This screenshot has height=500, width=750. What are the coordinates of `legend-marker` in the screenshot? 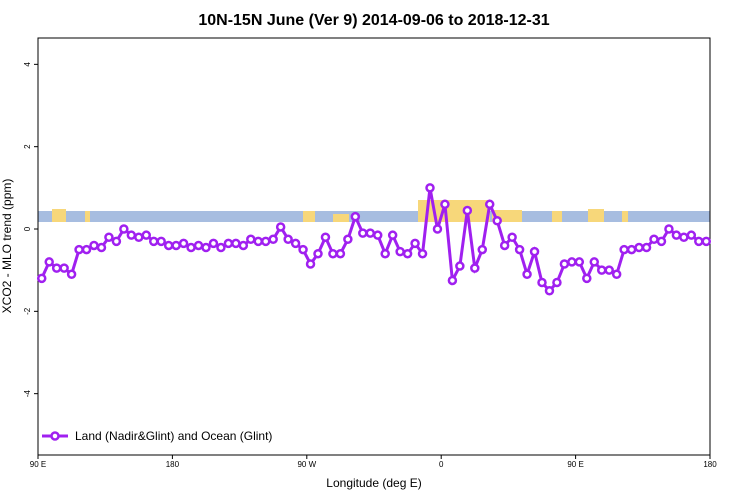 It's located at (55, 436).